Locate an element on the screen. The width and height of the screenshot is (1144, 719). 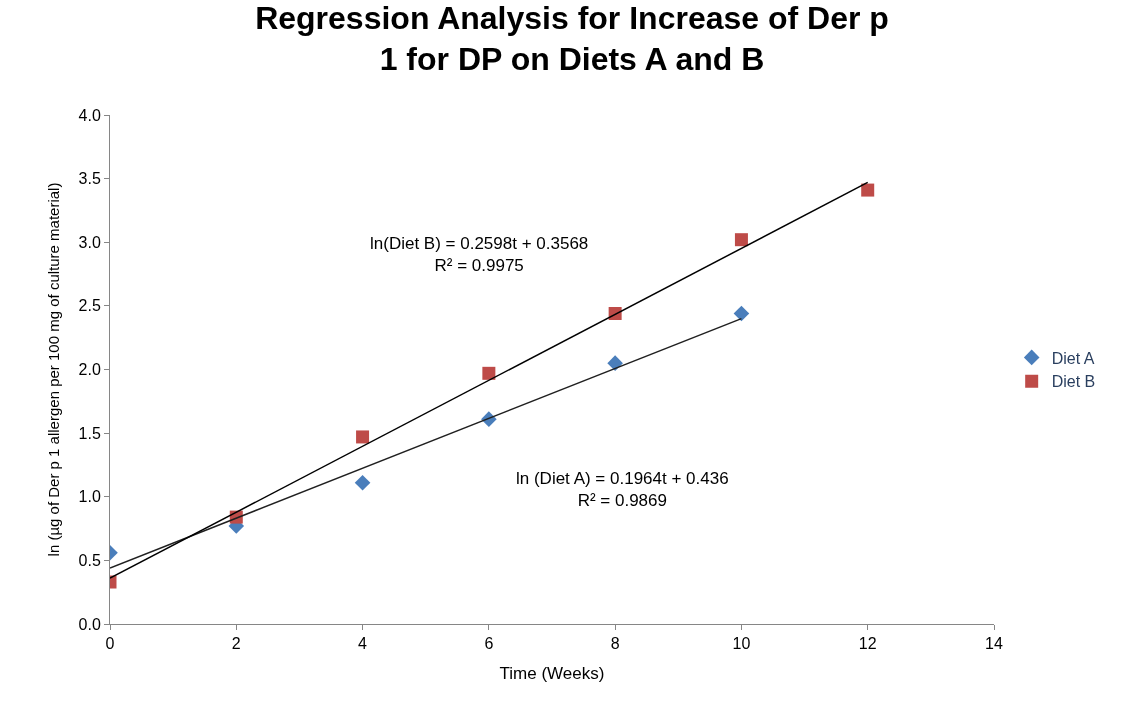
y-tick-label: 2.0 is located at coordinates (89, 370).